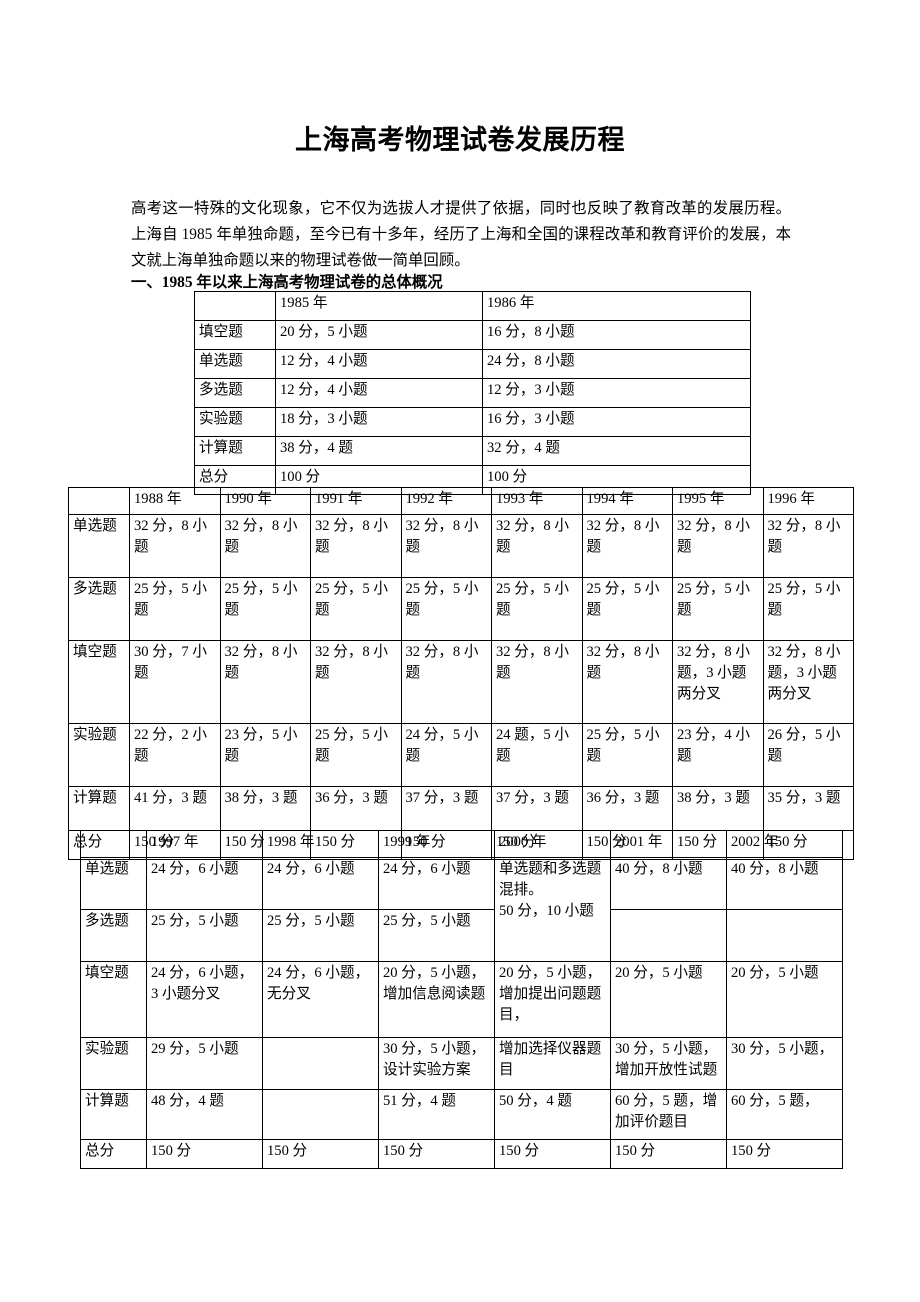 Image resolution: width=920 pixels, height=1302 pixels. Describe the element at coordinates (808, 682) in the screenshot. I see `table-cell: 32 分，8 小题，3 小题两分叉` at that location.